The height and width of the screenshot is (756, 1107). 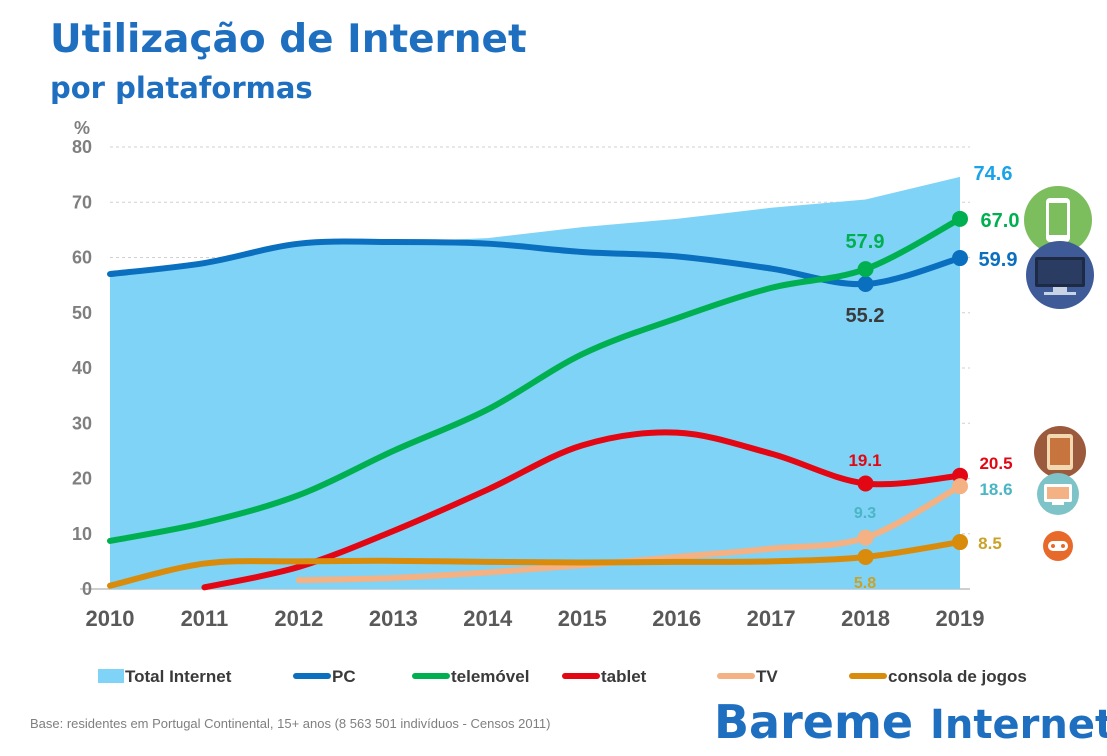 I want to click on legend-label: PC, so click(x=344, y=676).